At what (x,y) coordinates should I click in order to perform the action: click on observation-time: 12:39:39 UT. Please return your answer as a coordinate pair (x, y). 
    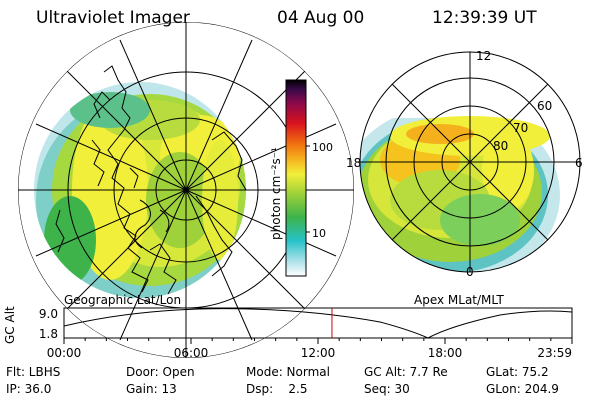
    Looking at the image, I should click on (484, 18).